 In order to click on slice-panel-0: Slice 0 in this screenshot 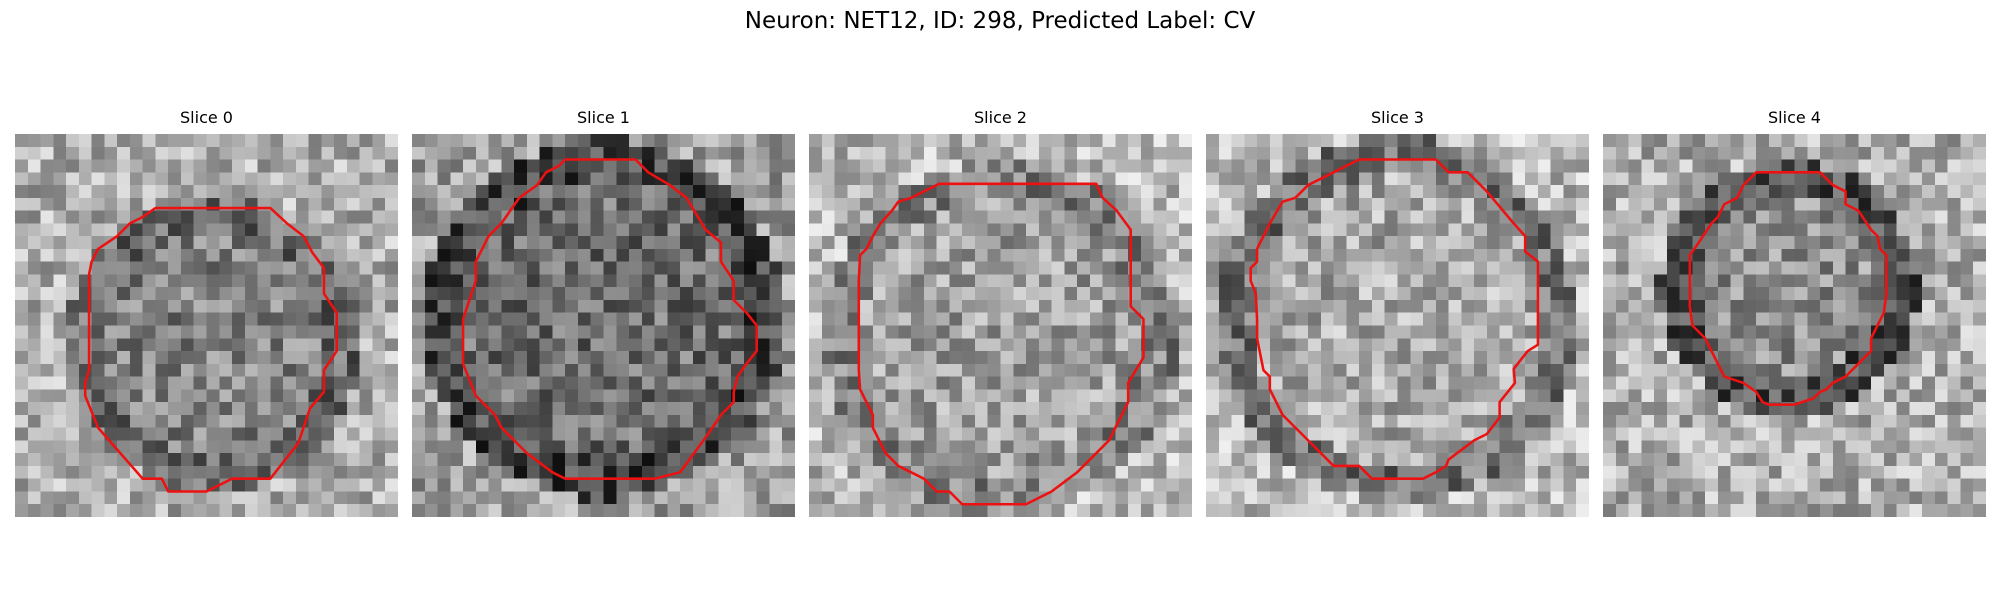, I will do `click(206, 313)`.